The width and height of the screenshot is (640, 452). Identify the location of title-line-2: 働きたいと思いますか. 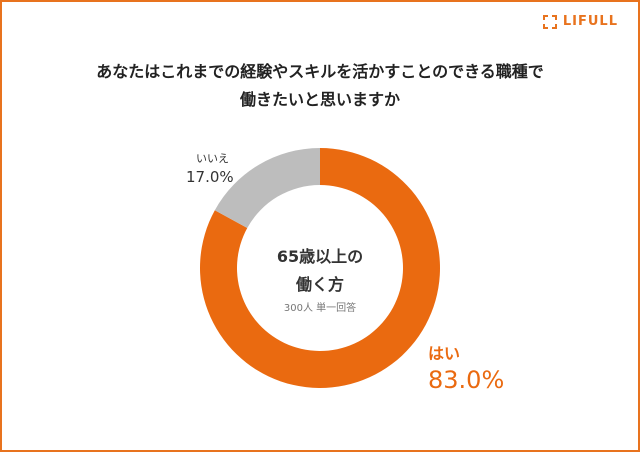
(319, 99).